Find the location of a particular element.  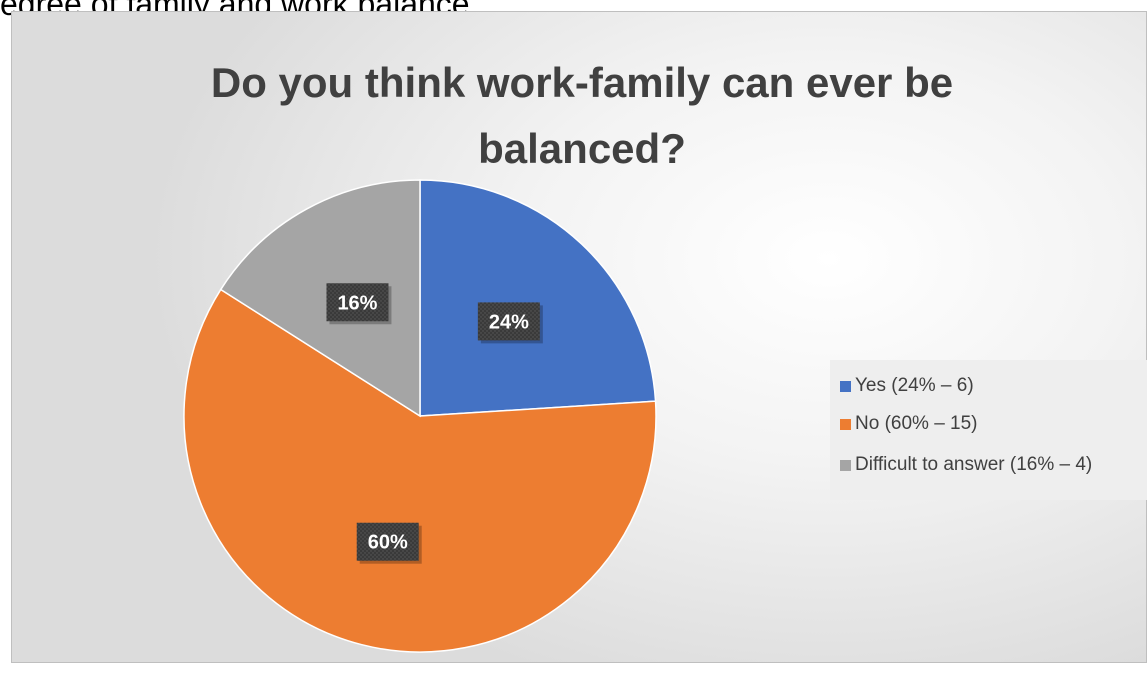

legend-item-difficult: Difficult to answer (16% – 4) is located at coordinates (966, 465).